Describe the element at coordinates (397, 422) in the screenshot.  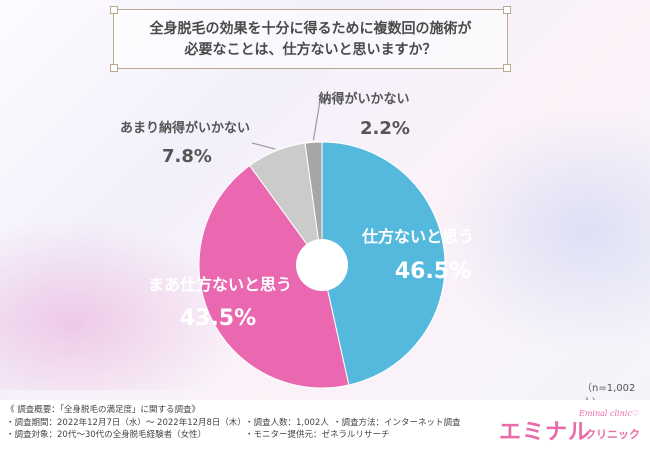
I see `survey-method: ・調査方法：インターネット調査` at that location.